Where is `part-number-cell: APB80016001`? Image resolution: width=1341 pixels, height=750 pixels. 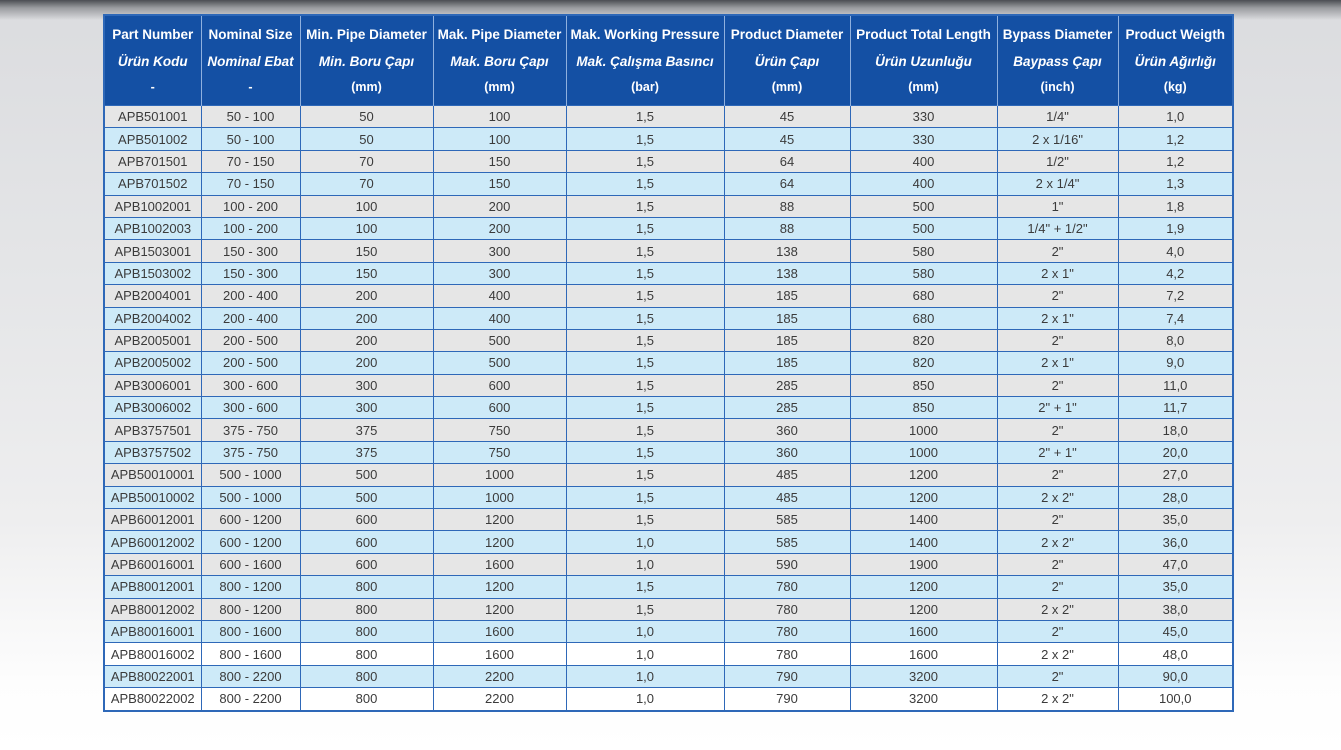 part-number-cell: APB80016001 is located at coordinates (152, 631).